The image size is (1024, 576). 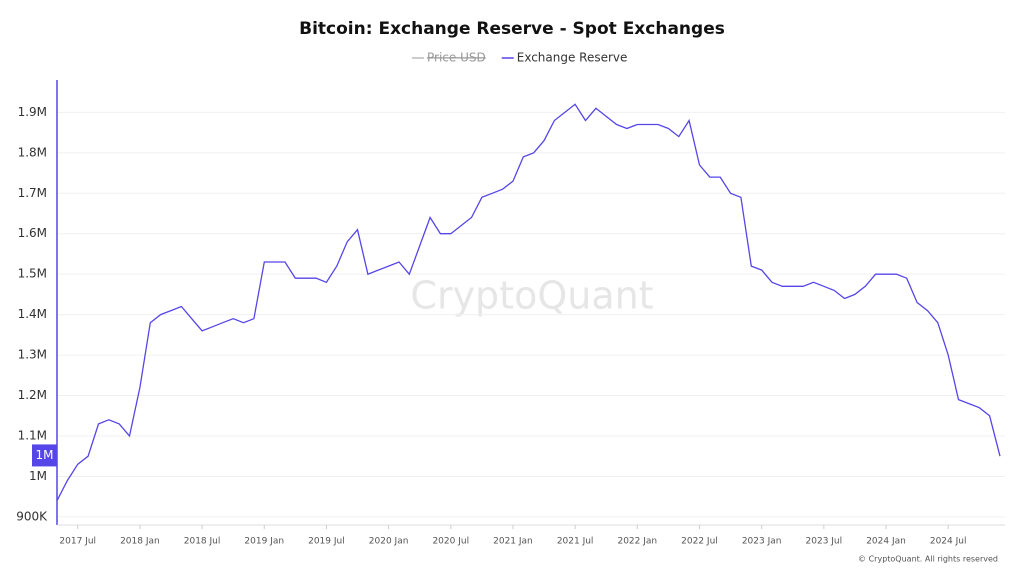 I want to click on current-value-label: 1M, so click(x=45, y=455).